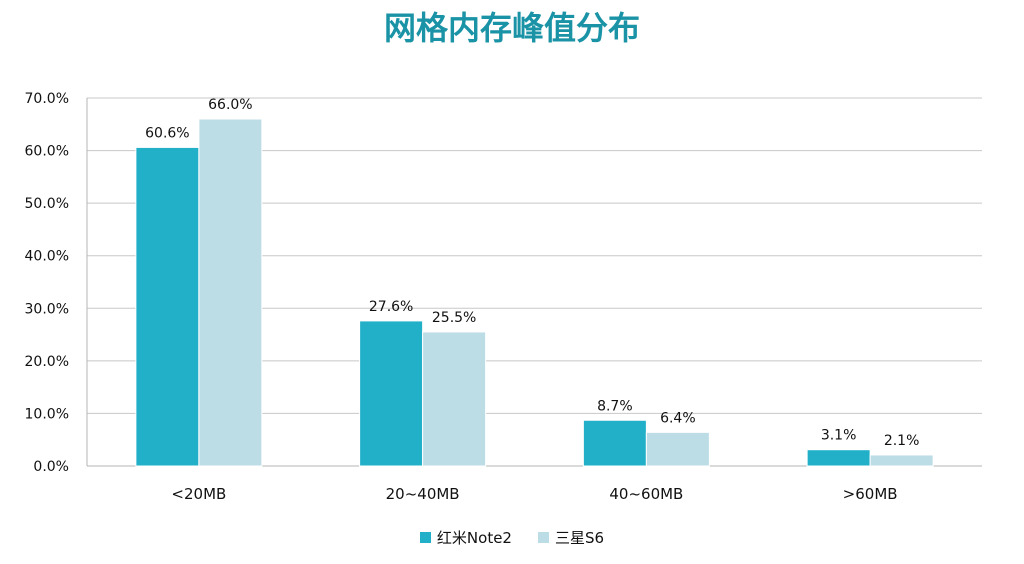 The image size is (1024, 564). What do you see at coordinates (474, 538) in the screenshot?
I see `legend-label: 红米Note2` at bounding box center [474, 538].